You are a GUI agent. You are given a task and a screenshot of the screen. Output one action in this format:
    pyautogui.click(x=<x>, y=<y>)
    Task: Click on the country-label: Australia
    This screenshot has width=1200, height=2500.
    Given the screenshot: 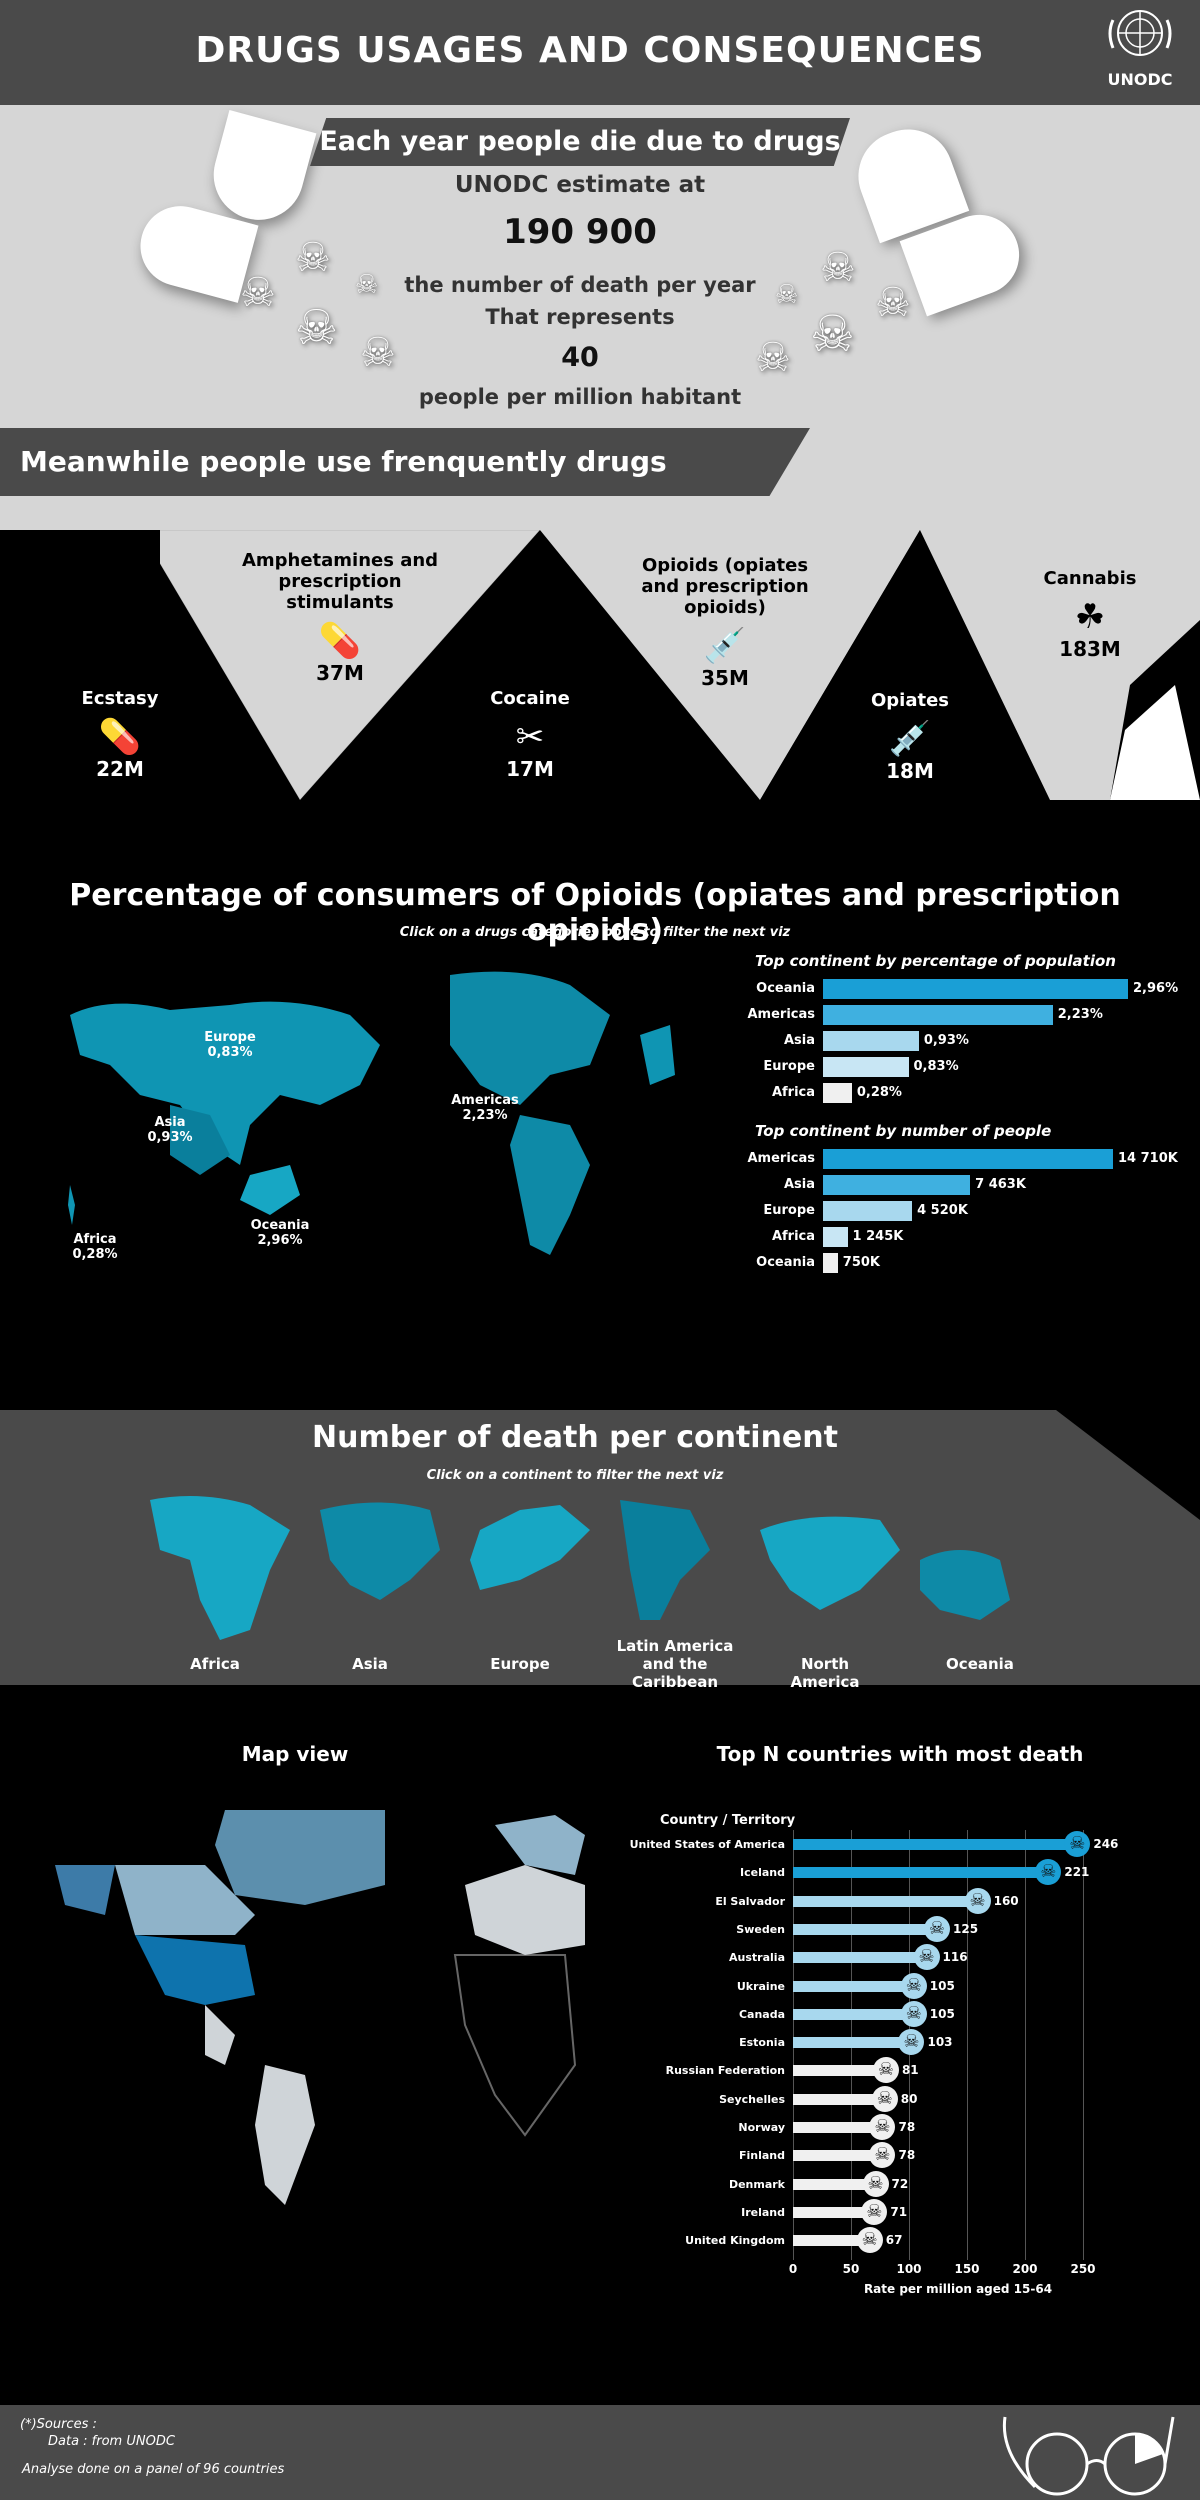 What is the action you would take?
    pyautogui.click(x=757, y=1958)
    